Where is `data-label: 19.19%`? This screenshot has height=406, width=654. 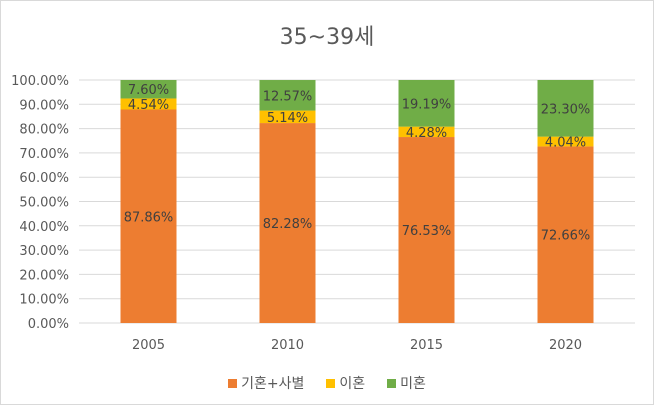
data-label: 19.19% is located at coordinates (427, 104).